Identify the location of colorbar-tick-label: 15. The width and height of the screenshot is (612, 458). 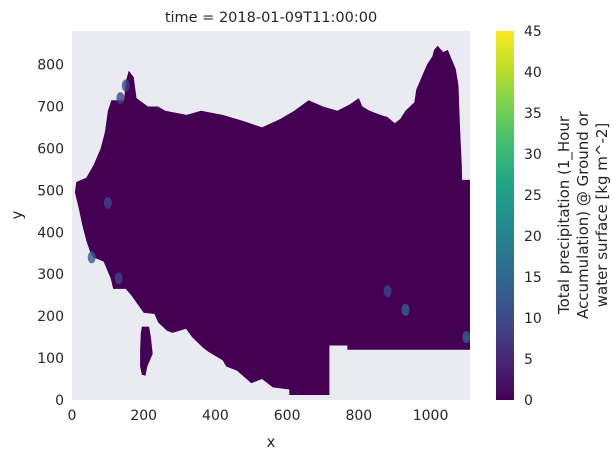
(533, 278).